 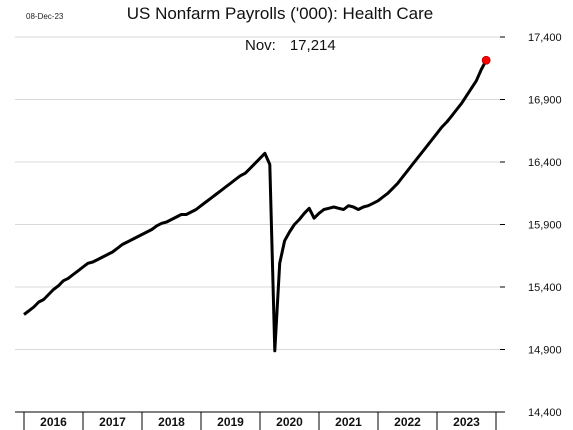 I want to click on y-tick-label: 15,400, so click(x=545, y=288).